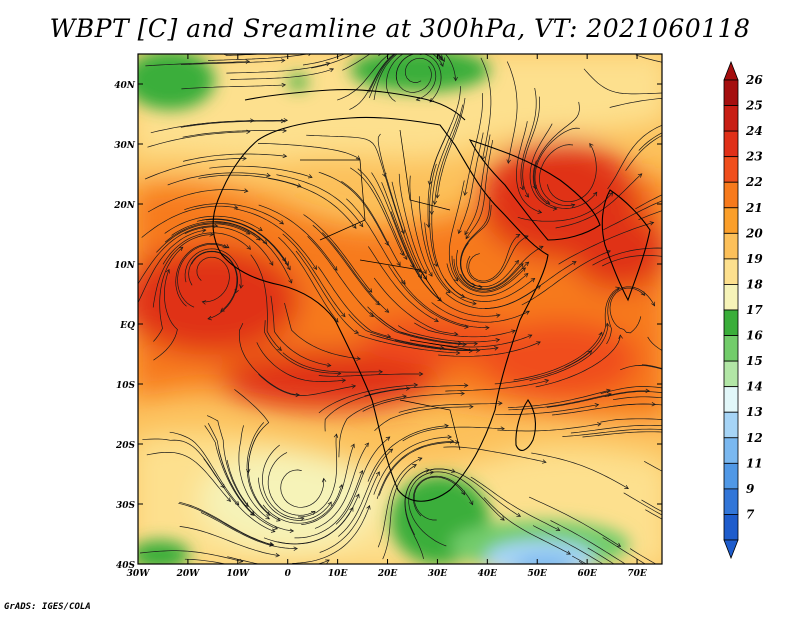  I want to click on lat-tick-label: EQ, so click(127, 326).